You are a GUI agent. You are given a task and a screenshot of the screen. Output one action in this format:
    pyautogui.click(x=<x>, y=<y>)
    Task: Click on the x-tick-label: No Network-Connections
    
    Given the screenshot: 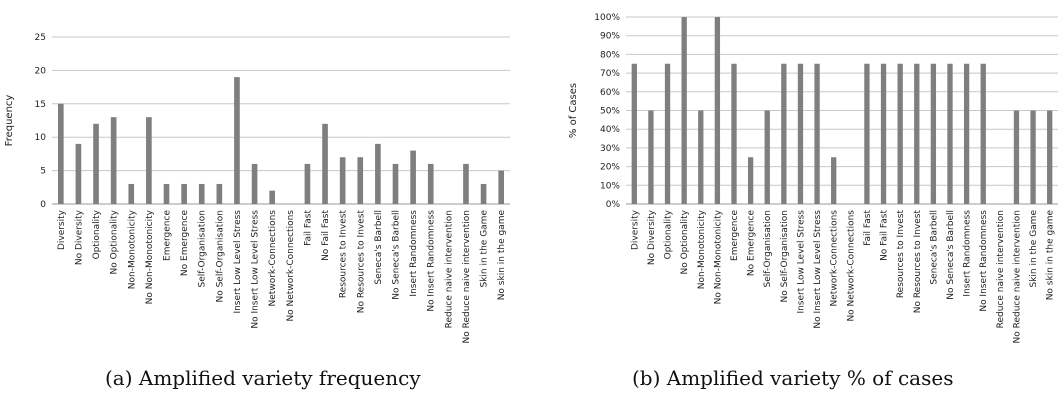 What is the action you would take?
    pyautogui.click(x=291, y=266)
    